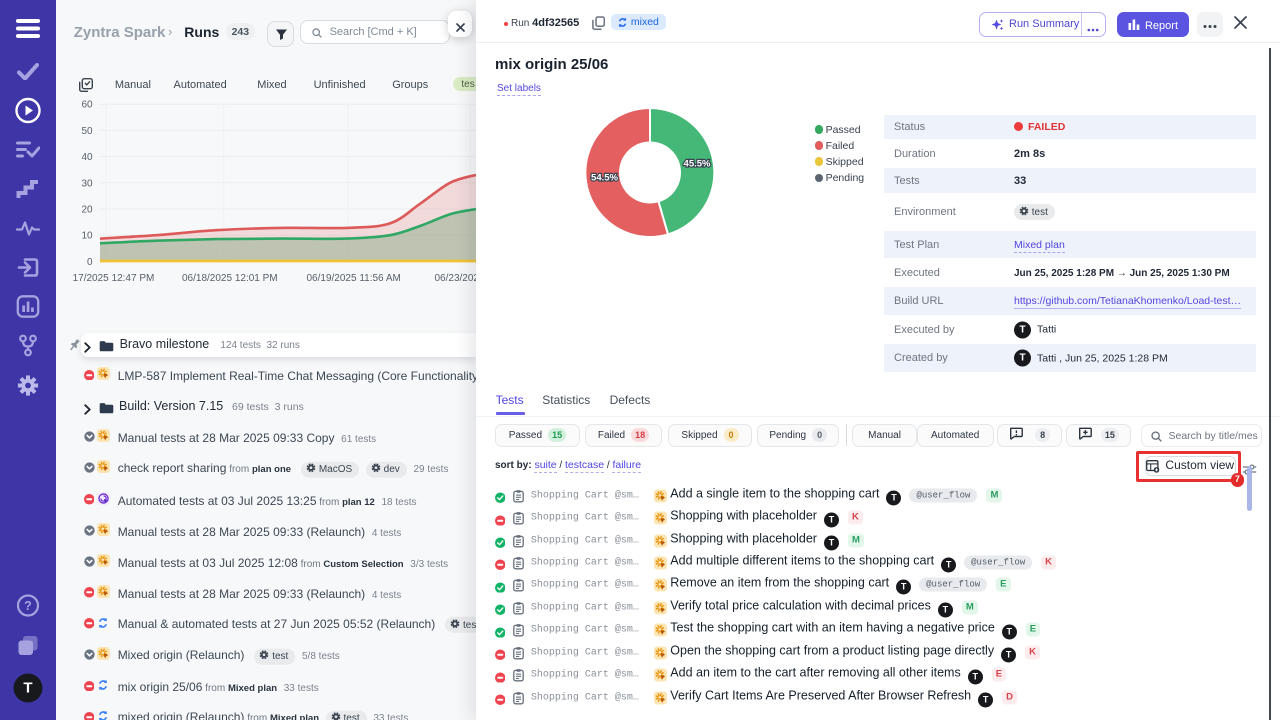  I want to click on svg-text: 50, so click(87, 131).